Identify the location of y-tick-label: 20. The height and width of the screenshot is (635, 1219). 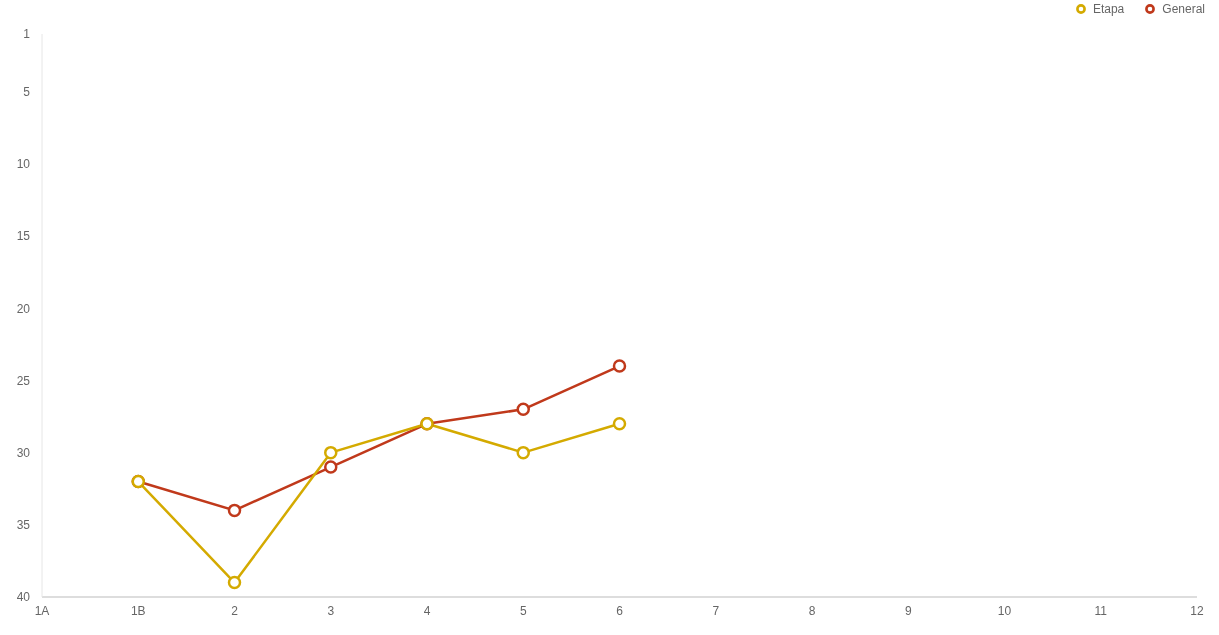
(23, 308).